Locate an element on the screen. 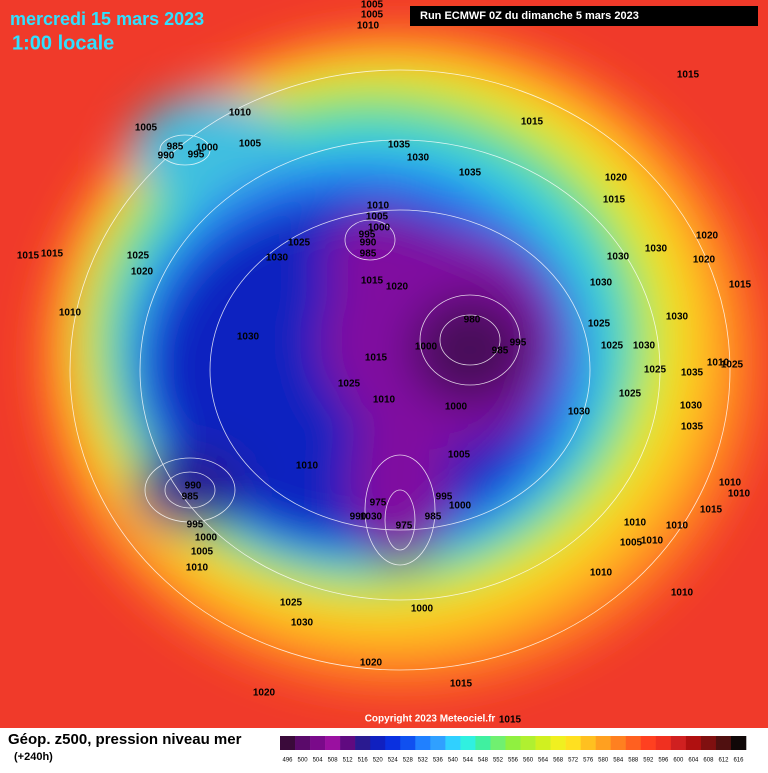  colorbar-tick-label: 616 is located at coordinates (738, 761).